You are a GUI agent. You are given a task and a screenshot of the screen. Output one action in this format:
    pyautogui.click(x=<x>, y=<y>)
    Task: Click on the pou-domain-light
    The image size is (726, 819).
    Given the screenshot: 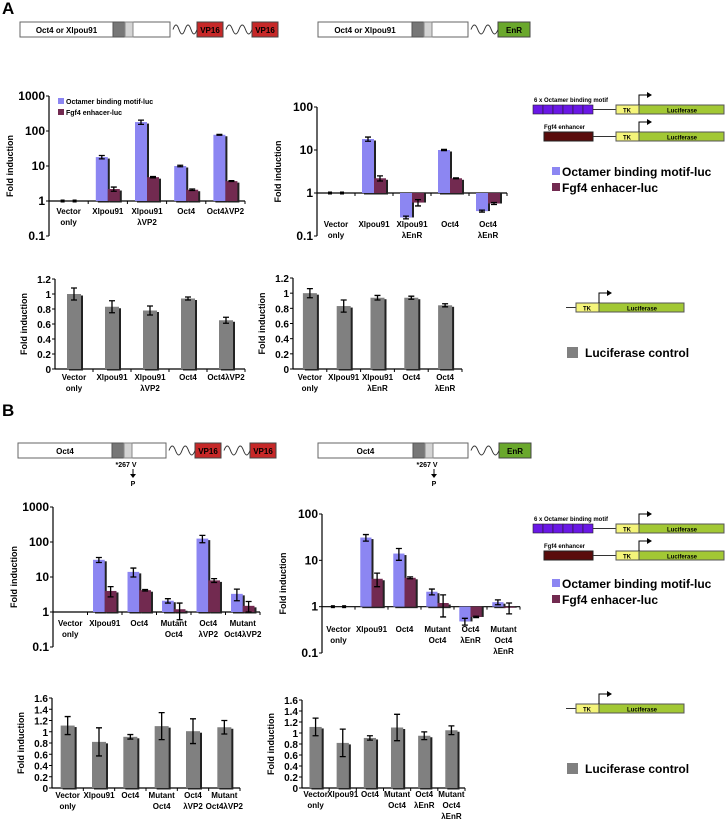 What is the action you would take?
    pyautogui.click(x=429, y=450)
    